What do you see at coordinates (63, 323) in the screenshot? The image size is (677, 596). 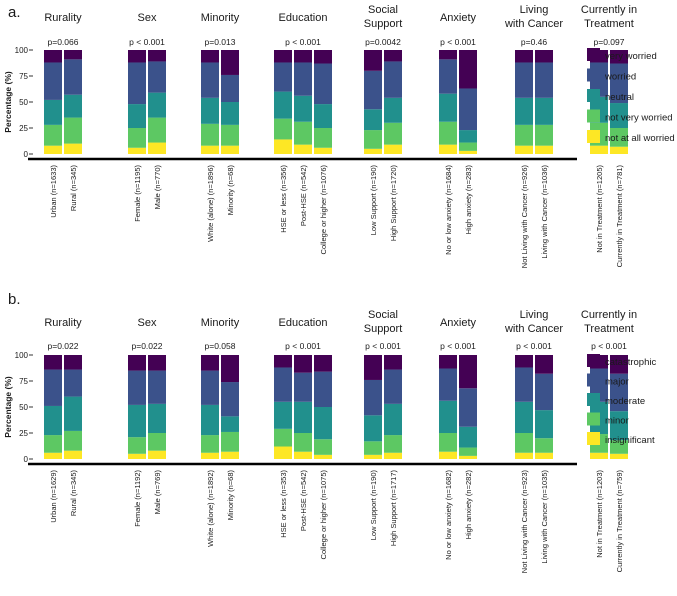 I see `group-title: Rurality` at bounding box center [63, 323].